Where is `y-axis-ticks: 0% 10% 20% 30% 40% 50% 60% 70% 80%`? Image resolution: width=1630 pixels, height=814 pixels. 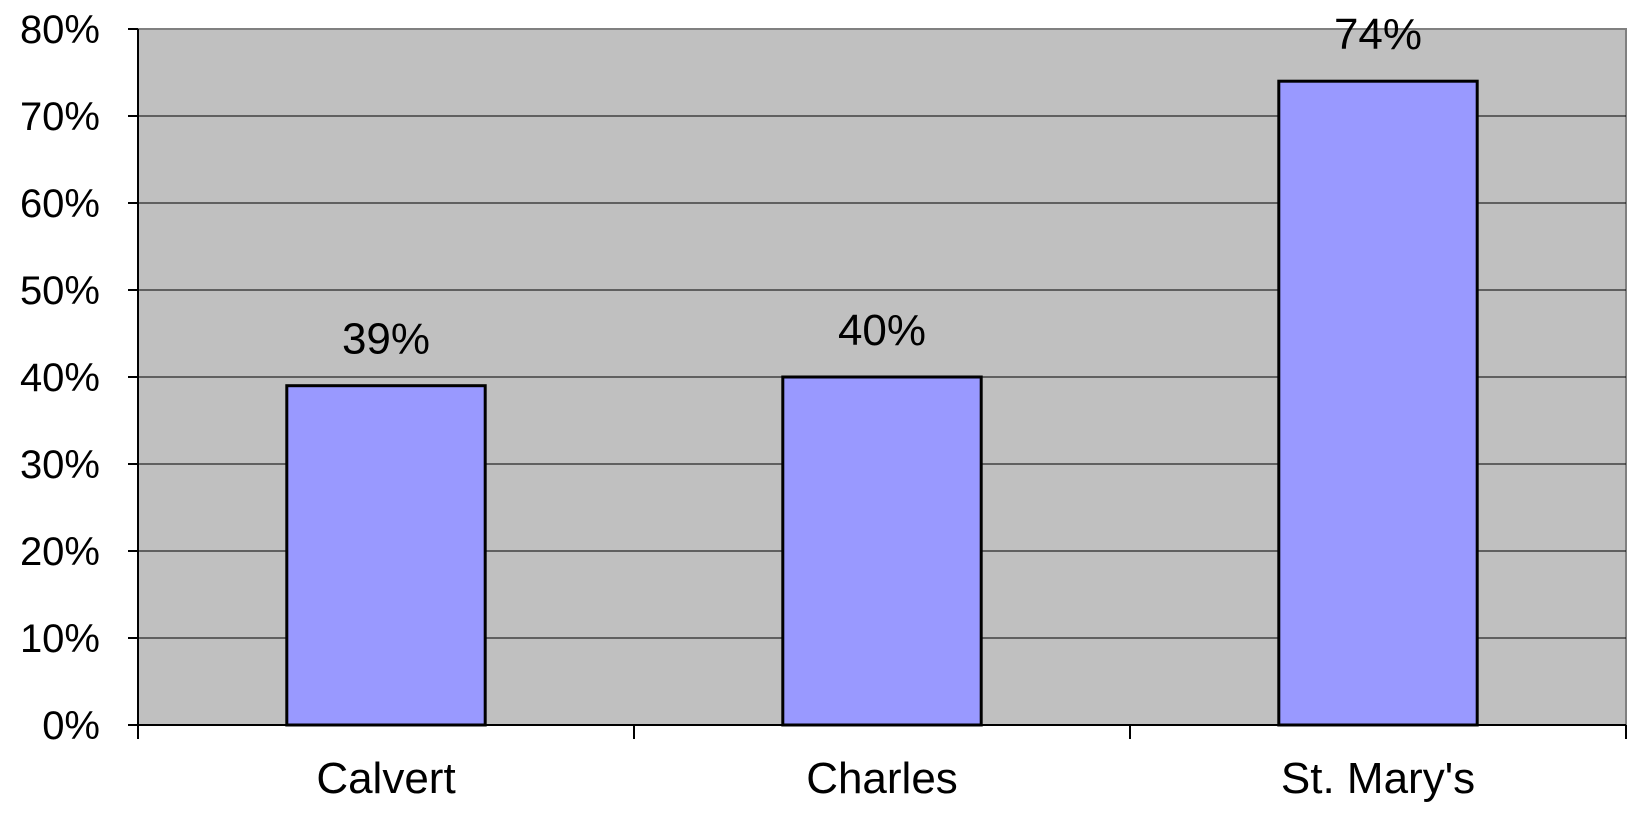 y-axis-ticks: 0% 10% 20% 30% 40% 50% 60% 70% 80% is located at coordinates (79, 378).